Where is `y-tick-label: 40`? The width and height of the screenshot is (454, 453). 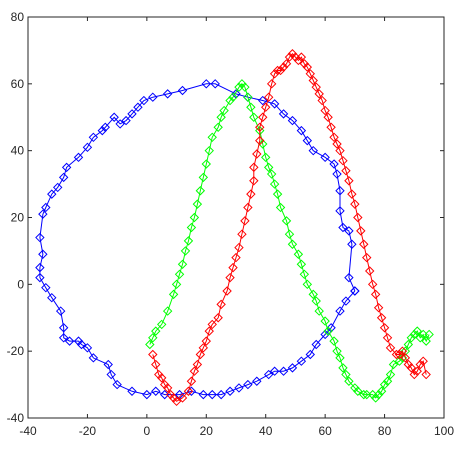
y-tick-label: 40 is located at coordinates (18, 151).